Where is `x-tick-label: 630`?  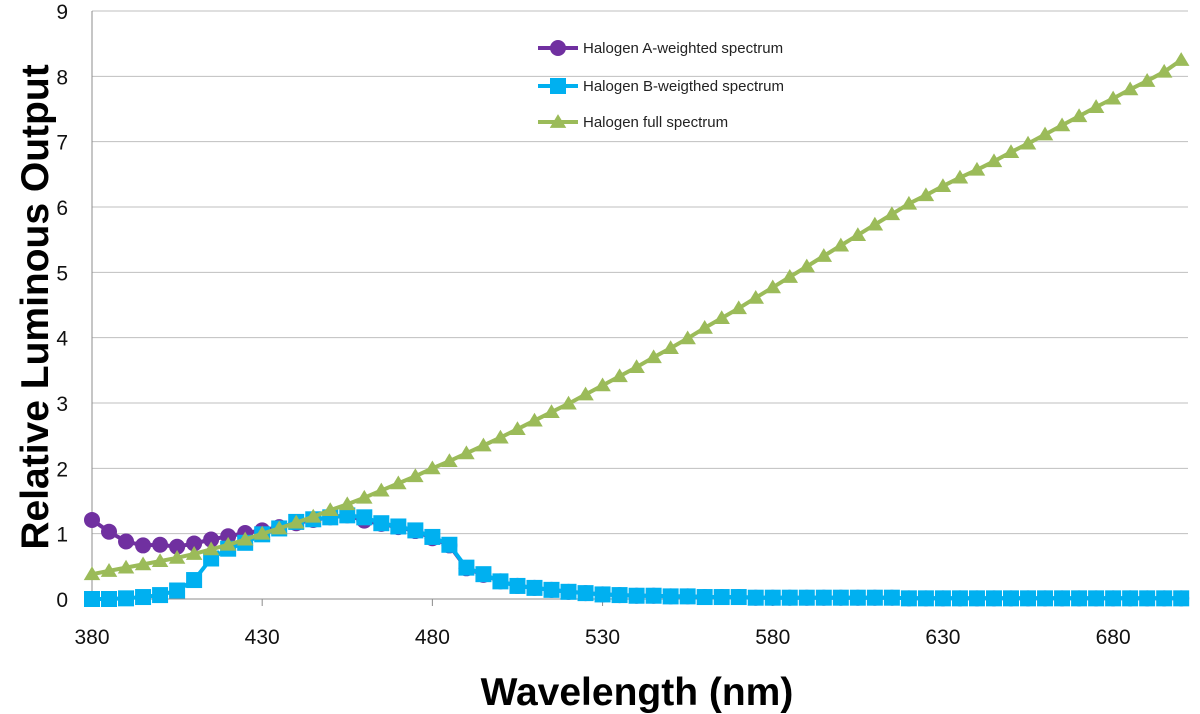 x-tick-label: 630 is located at coordinates (942, 637).